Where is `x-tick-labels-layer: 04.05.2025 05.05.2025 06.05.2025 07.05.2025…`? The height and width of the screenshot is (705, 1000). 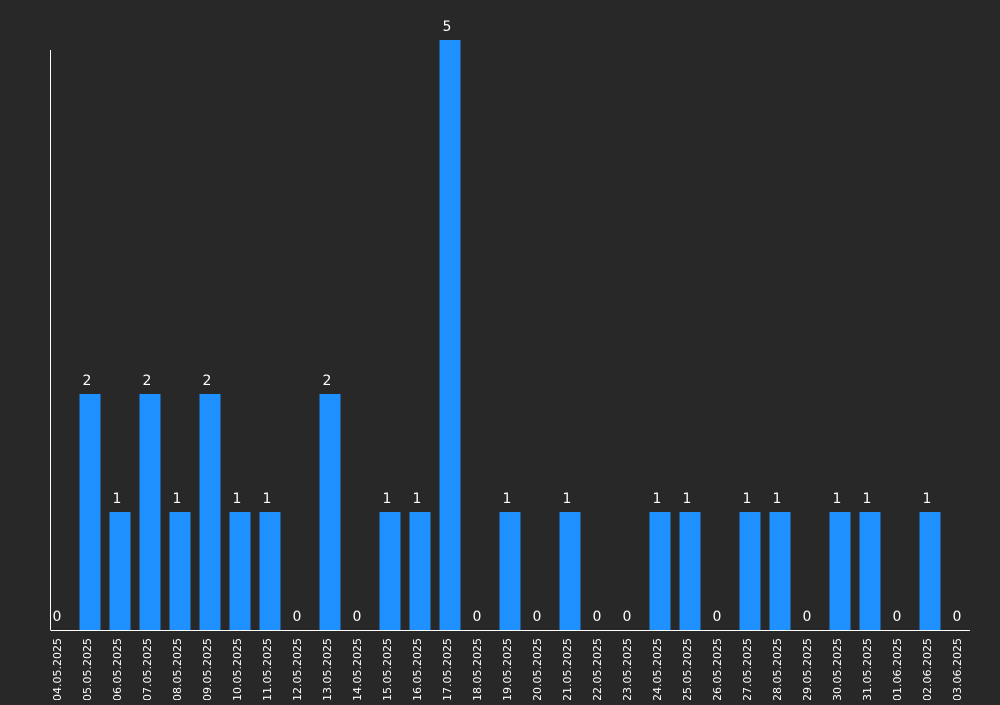 x-tick-labels-layer: 04.05.2025 05.05.2025 06.05.2025 07.05.2025… is located at coordinates (507, 669).